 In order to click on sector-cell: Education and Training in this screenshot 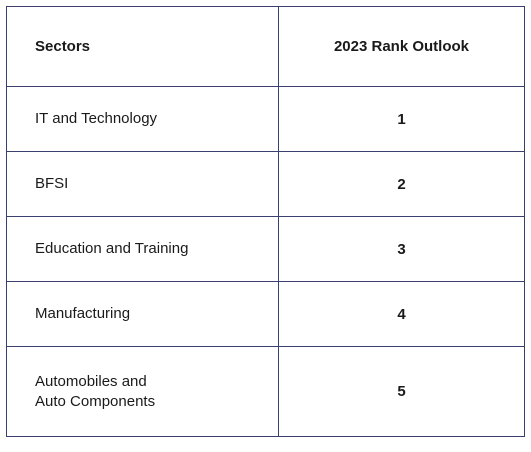, I will do `click(142, 249)`.